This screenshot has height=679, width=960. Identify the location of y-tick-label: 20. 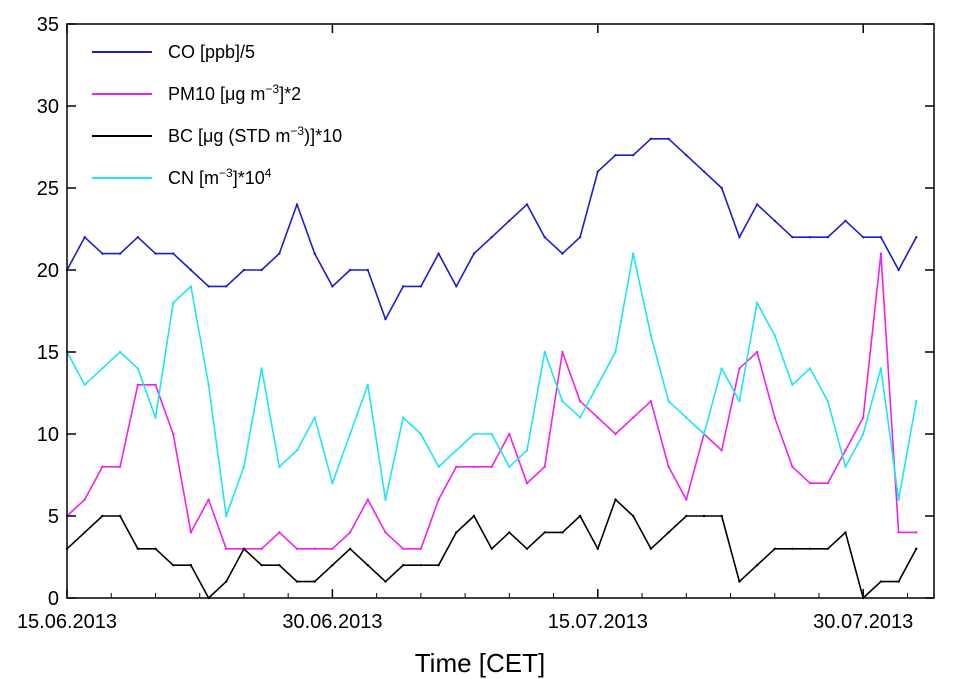
(48, 271).